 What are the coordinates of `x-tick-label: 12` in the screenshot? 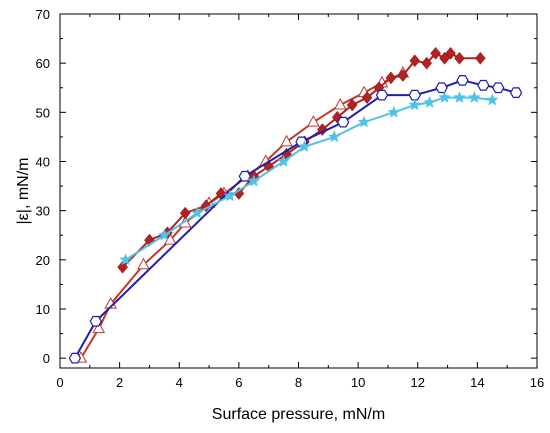 It's located at (418, 382).